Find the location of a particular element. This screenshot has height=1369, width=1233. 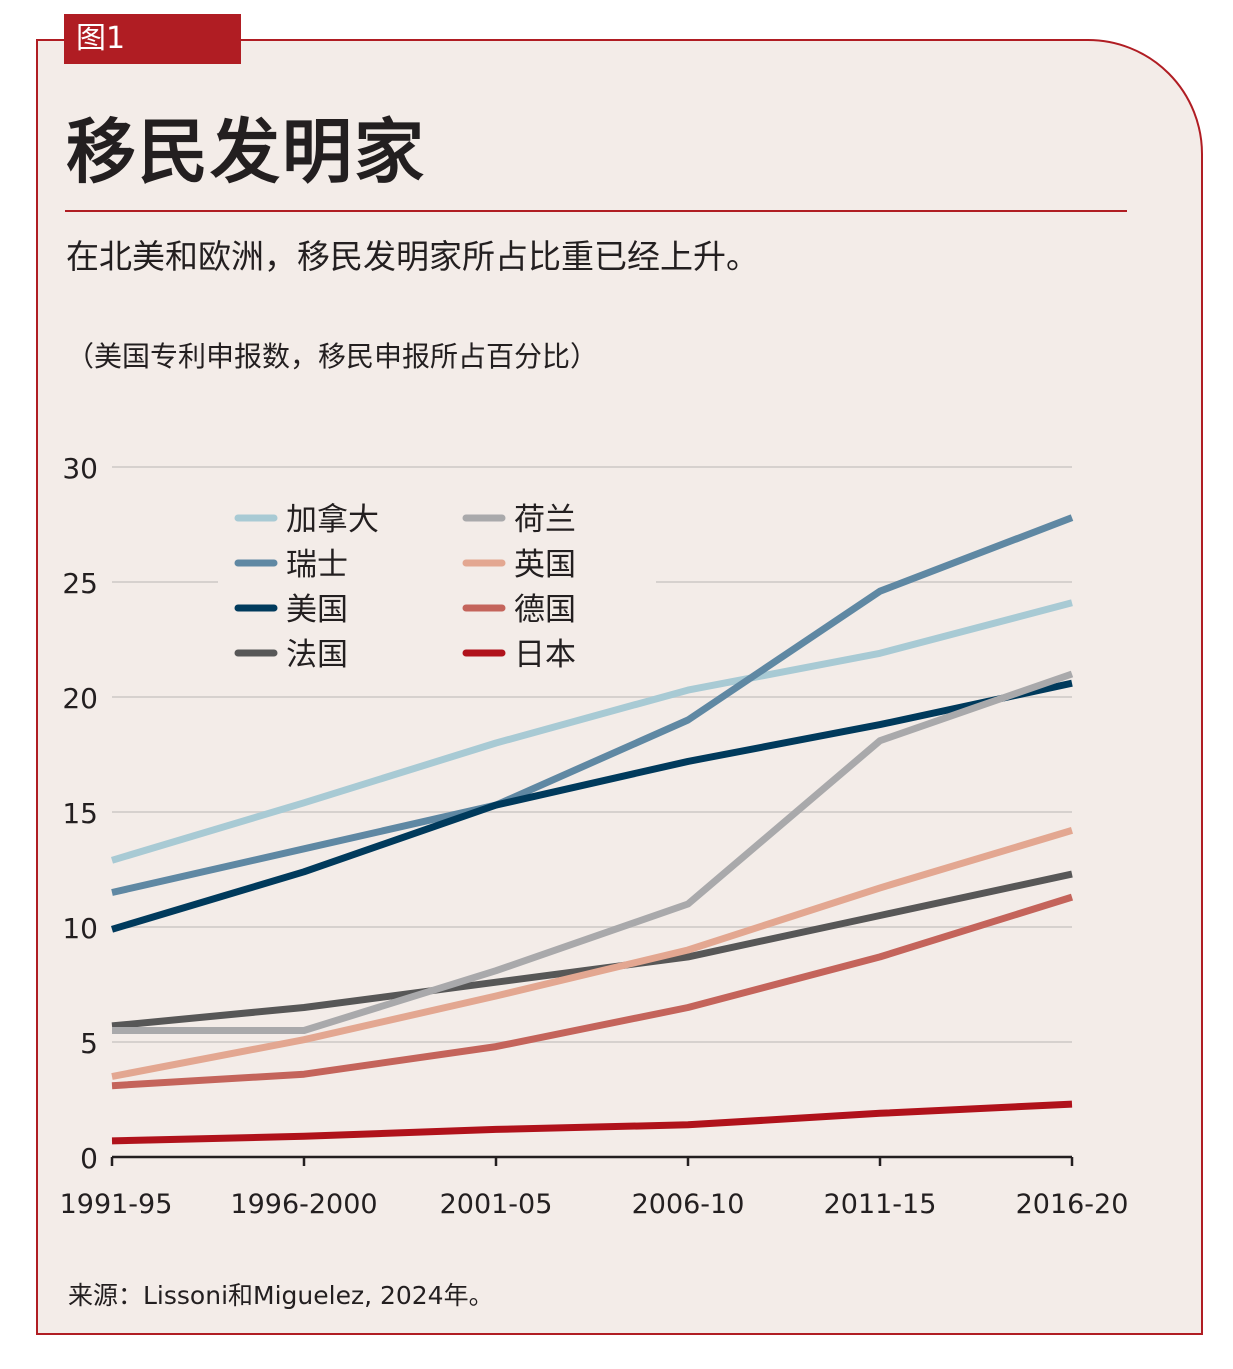

legend-label: 英国 is located at coordinates (545, 565).